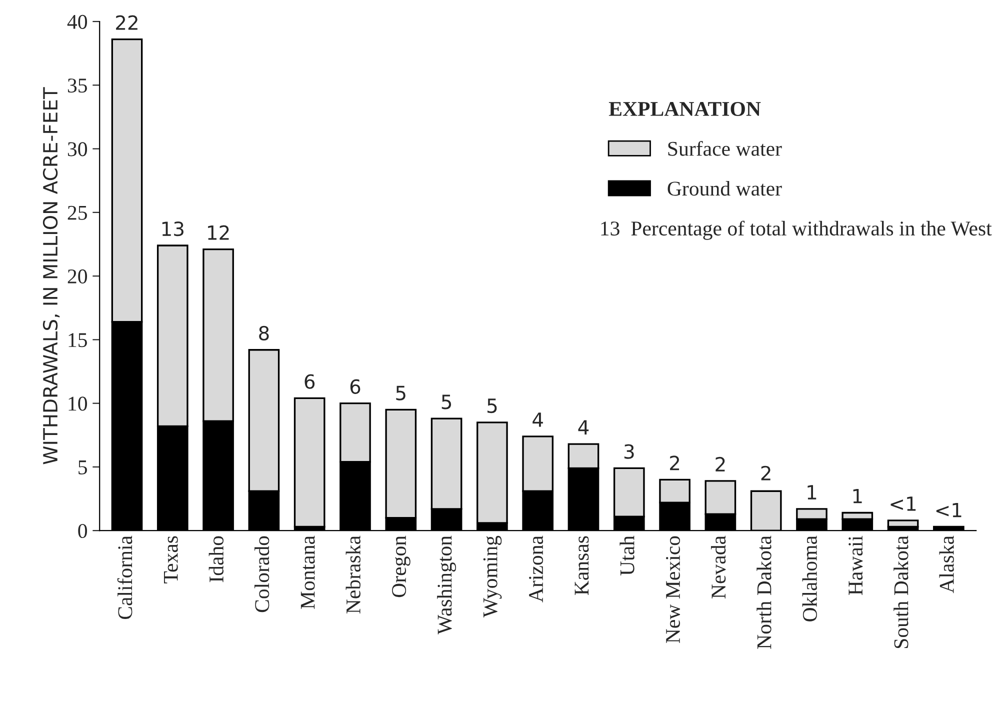  I want to click on x-tick-label: Utah, so click(627, 556).